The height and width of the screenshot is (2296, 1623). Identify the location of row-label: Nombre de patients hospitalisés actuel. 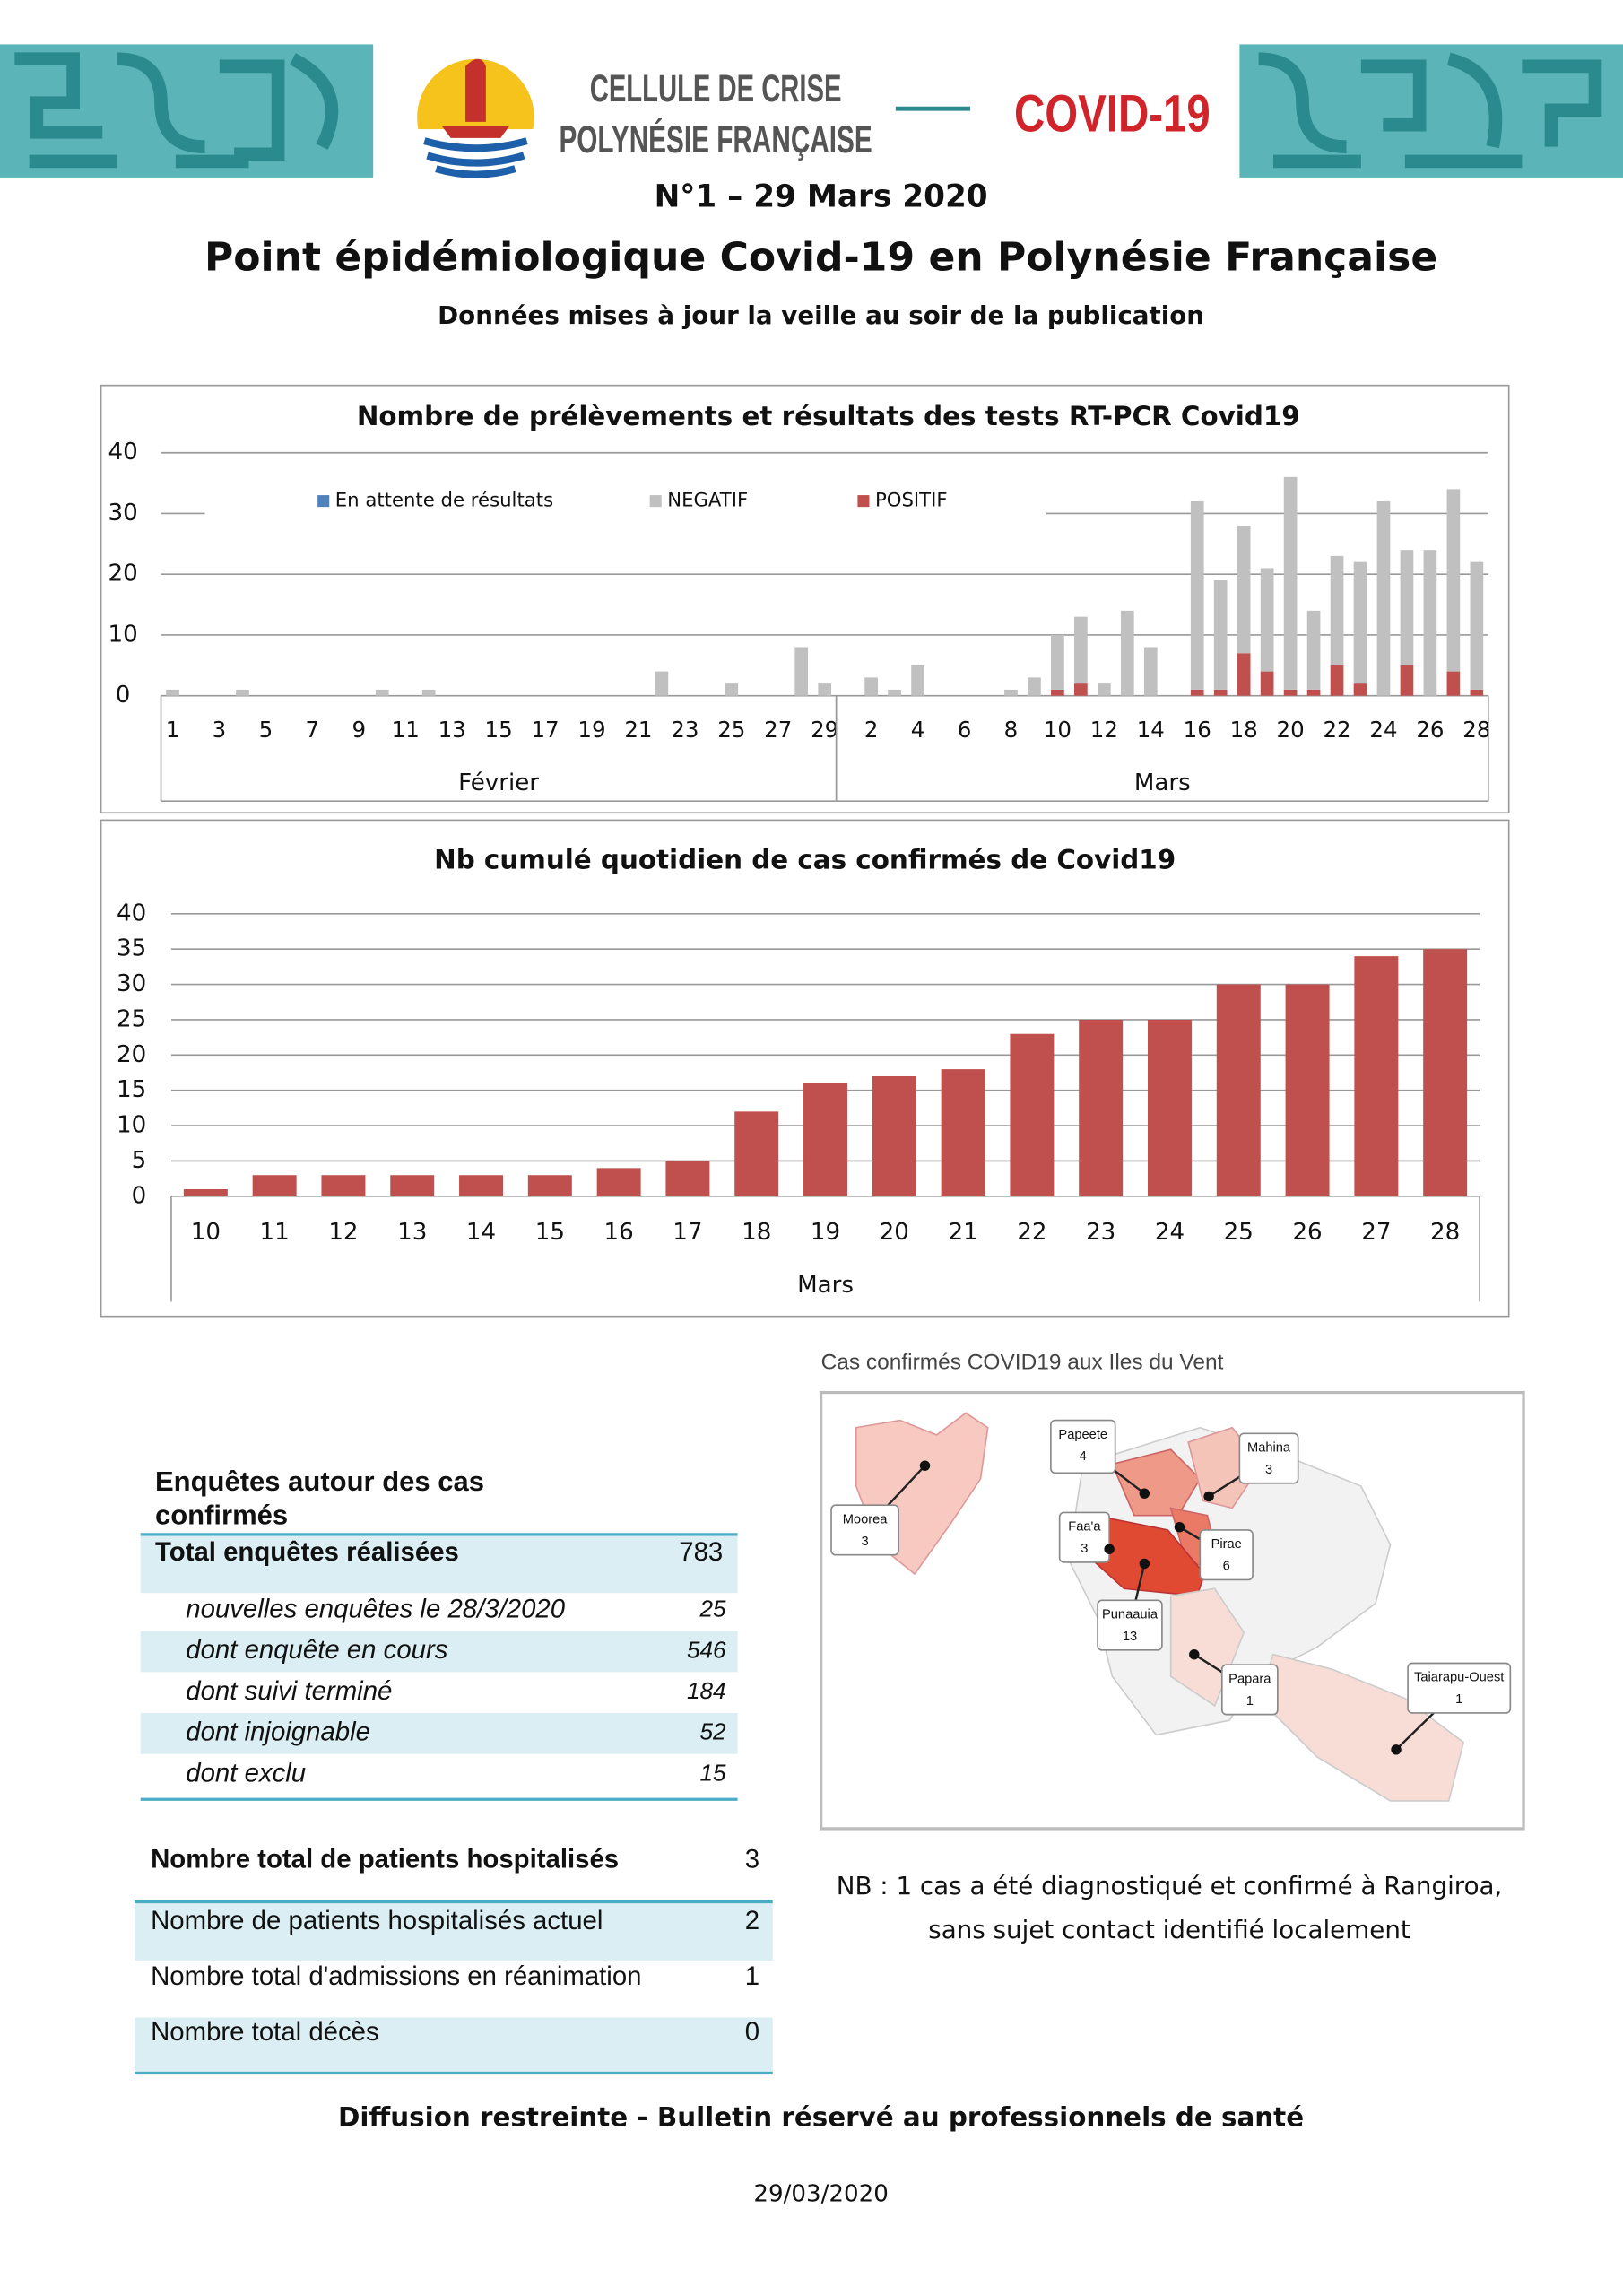
(377, 1920).